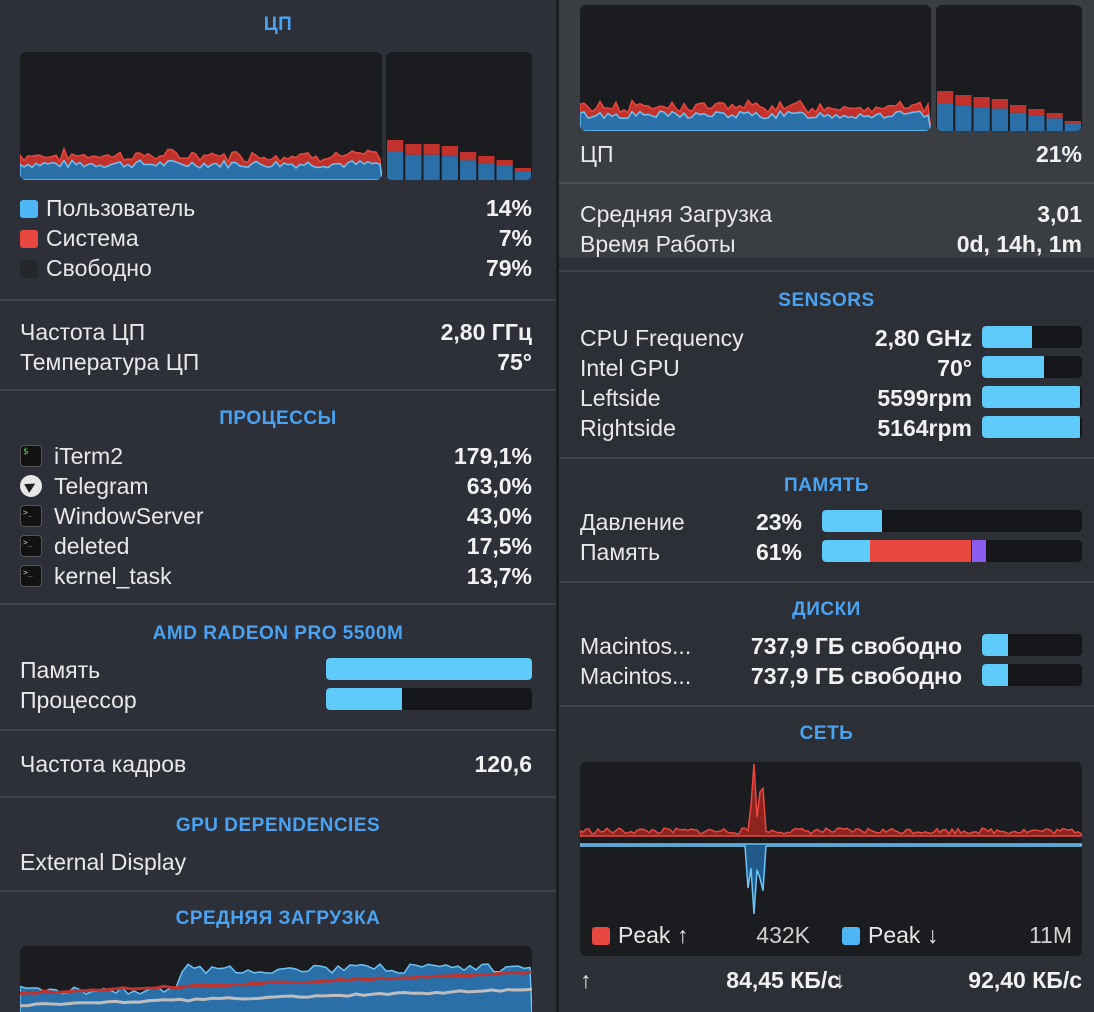  What do you see at coordinates (429, 669) in the screenshot?
I see `gpu-memory-fill` at bounding box center [429, 669].